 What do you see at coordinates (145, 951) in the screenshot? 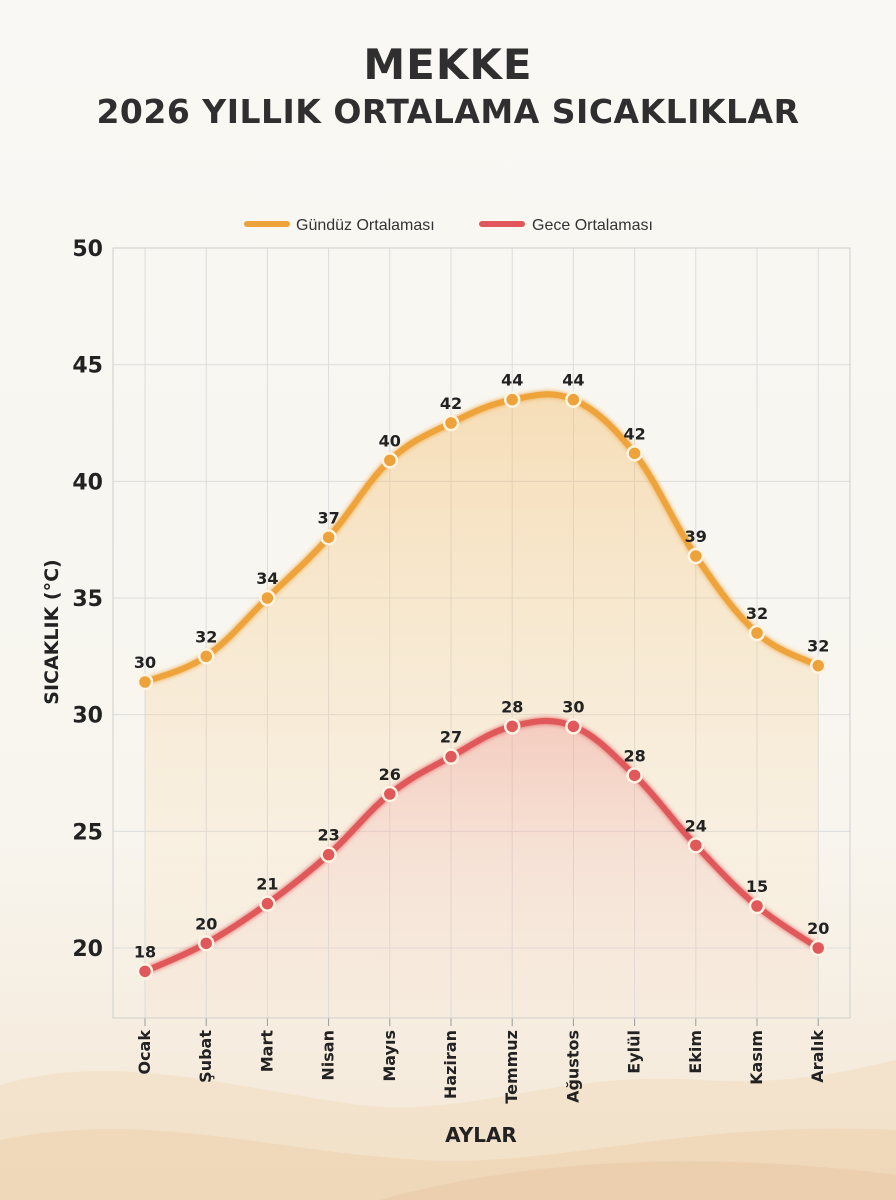
I see `night-data-label: 18` at bounding box center [145, 951].